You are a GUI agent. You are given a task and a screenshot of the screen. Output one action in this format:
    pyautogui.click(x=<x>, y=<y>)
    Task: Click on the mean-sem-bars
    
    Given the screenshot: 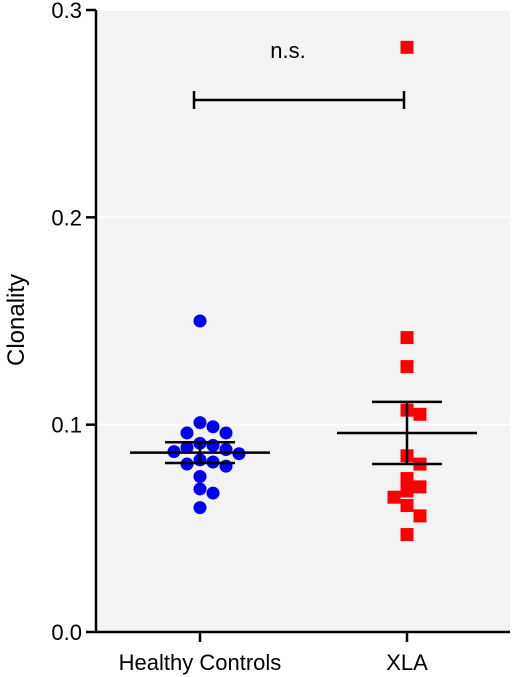 What is the action you would take?
    pyautogui.click(x=303, y=433)
    